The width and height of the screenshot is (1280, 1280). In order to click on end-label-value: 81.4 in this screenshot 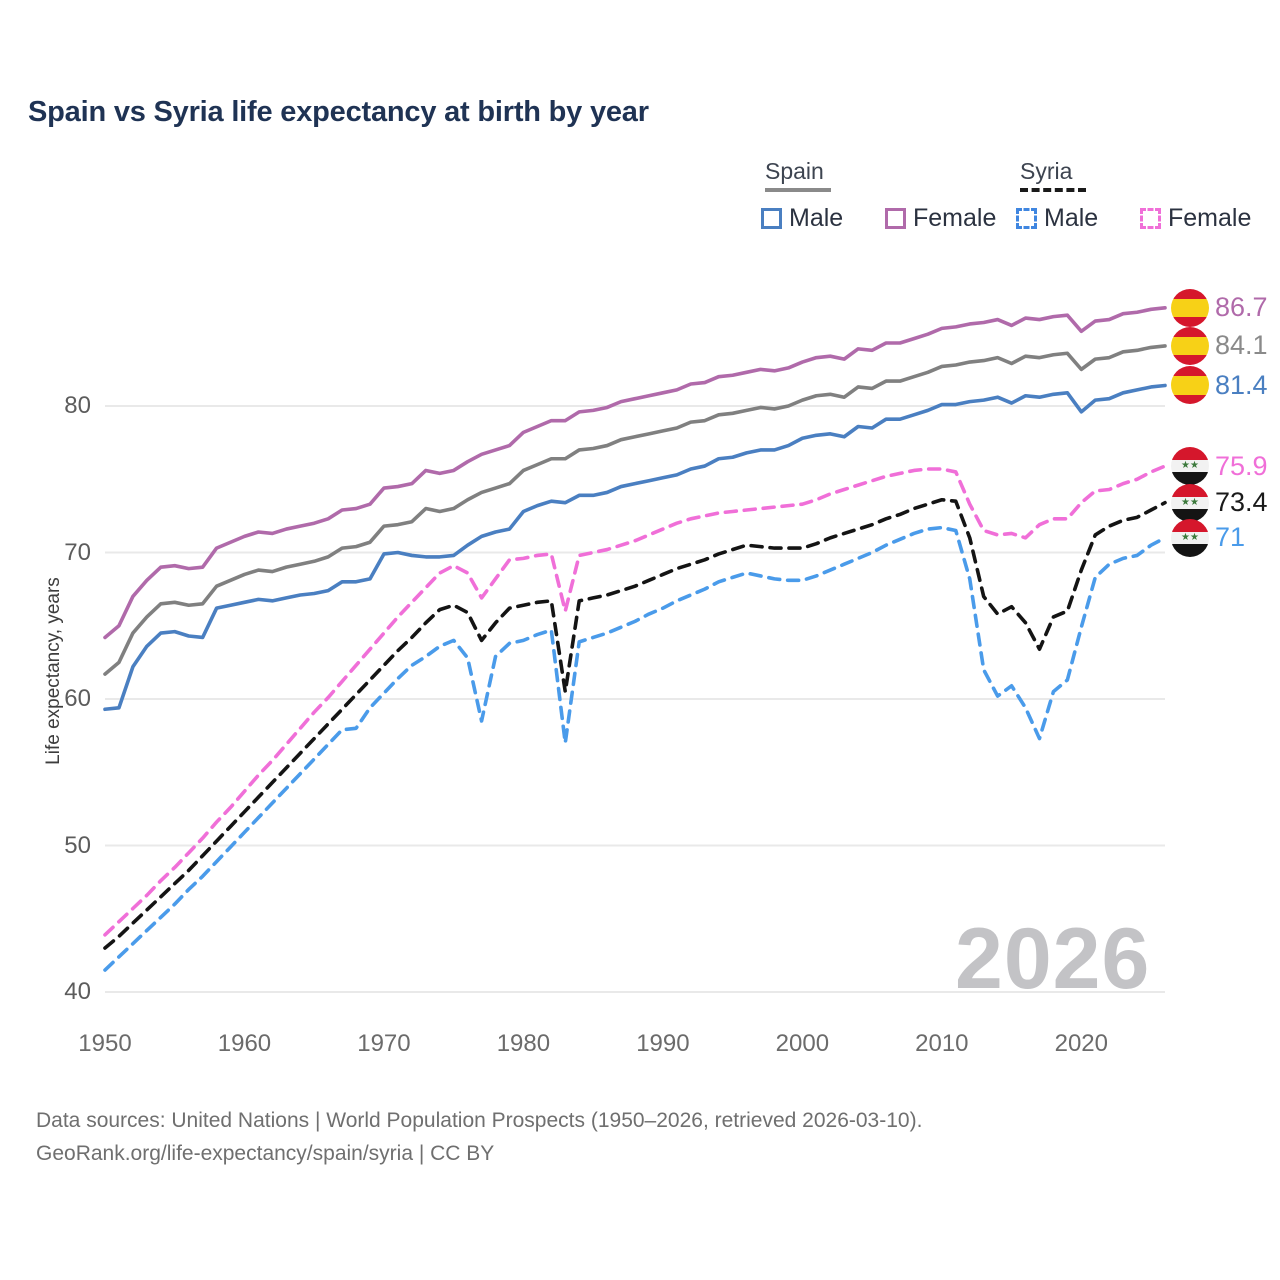, I will do `click(1241, 384)`.